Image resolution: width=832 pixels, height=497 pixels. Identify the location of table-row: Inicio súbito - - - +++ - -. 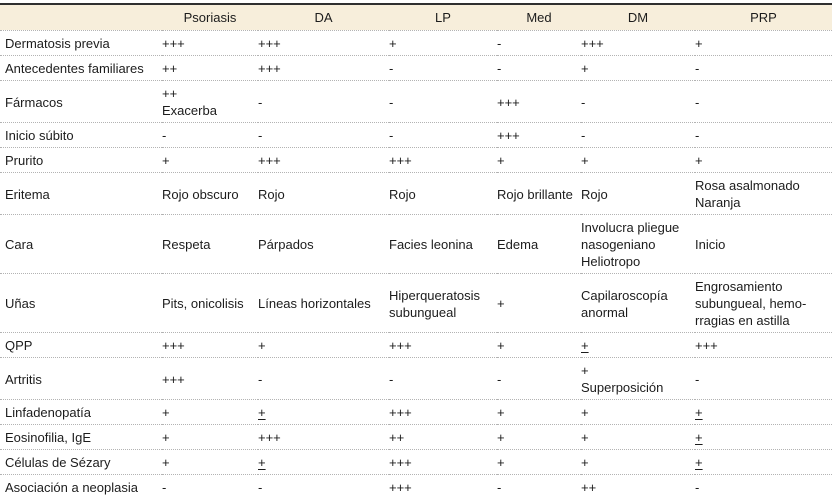
(416, 135).